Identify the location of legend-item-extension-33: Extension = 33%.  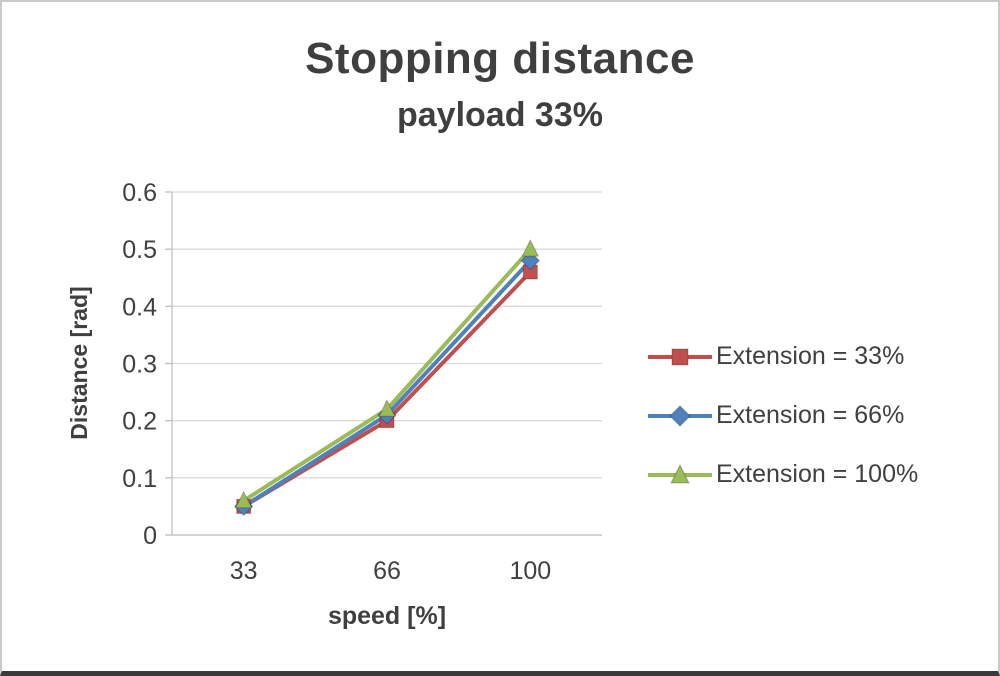
(782, 356).